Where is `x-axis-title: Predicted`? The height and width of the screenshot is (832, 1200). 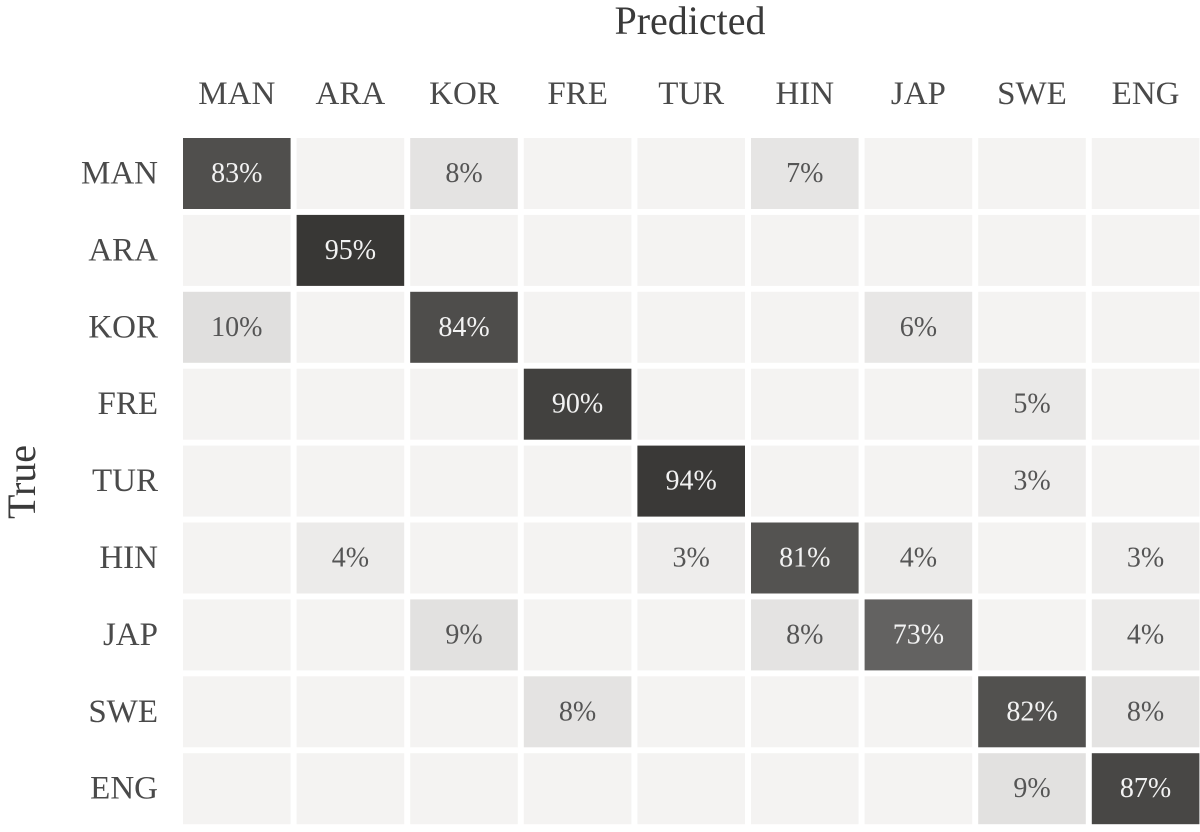
x-axis-title: Predicted is located at coordinates (689, 21).